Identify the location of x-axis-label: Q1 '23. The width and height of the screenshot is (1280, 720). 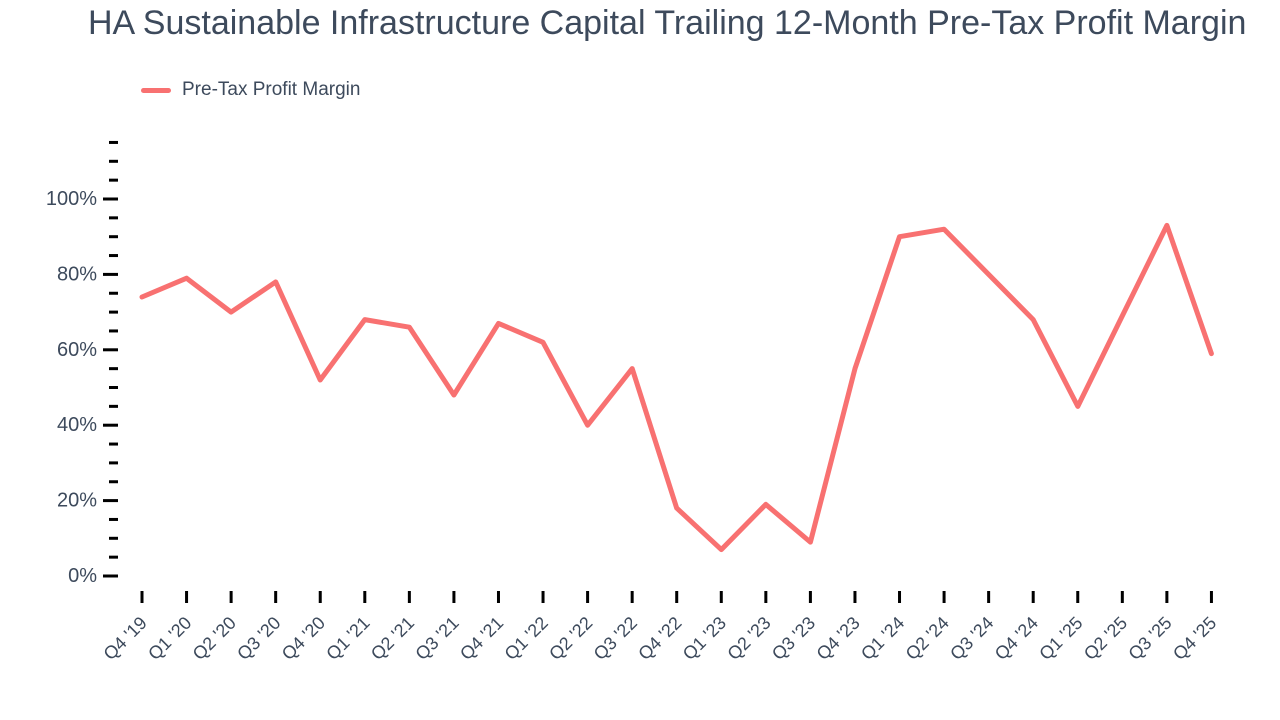
(704, 638).